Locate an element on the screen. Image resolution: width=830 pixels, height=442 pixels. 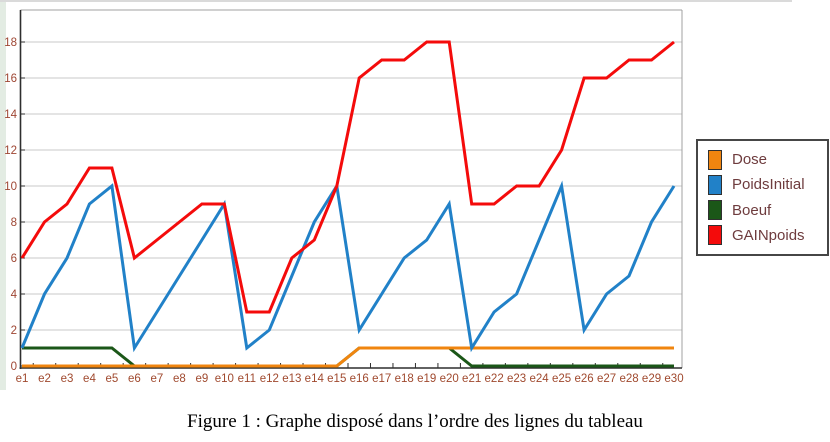
svg-text: e18 is located at coordinates (404, 379).